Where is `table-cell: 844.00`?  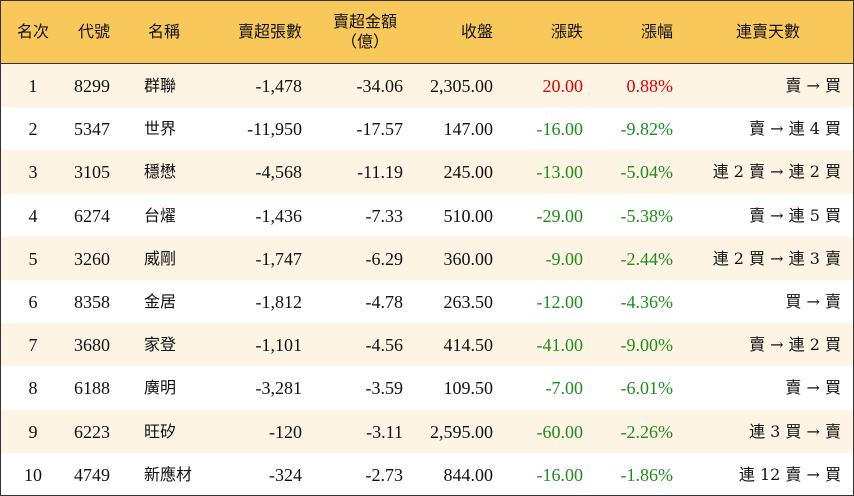 table-cell: 844.00 is located at coordinates (468, 474).